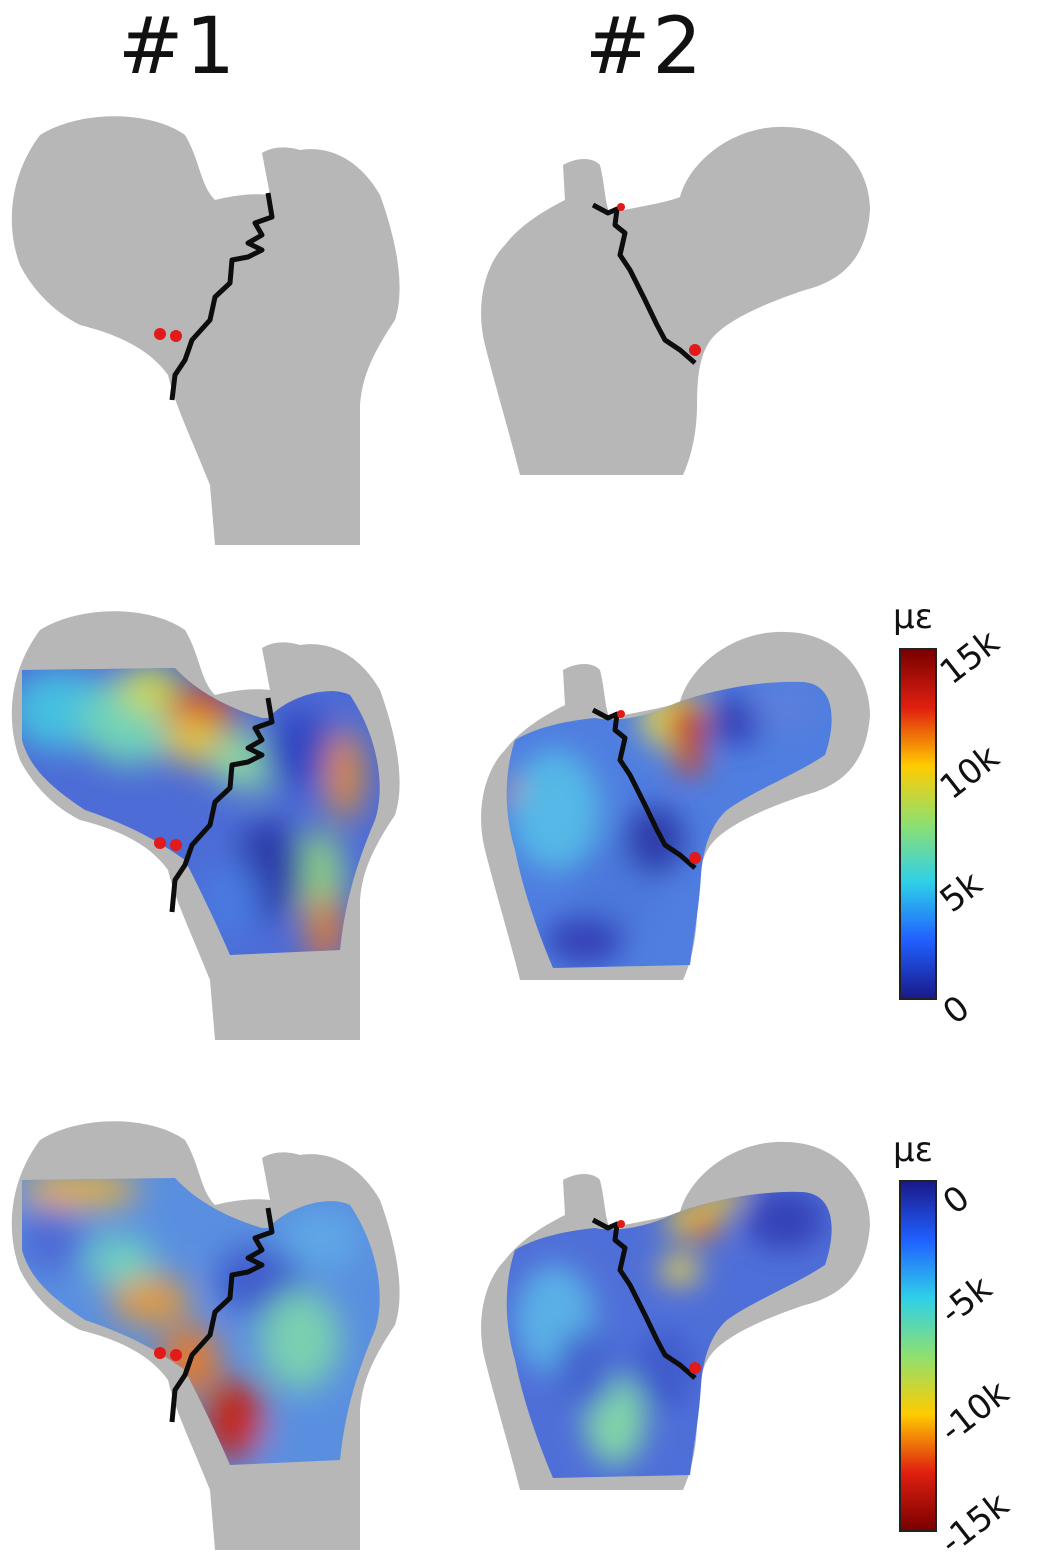 The image size is (1045, 1563). Describe the element at coordinates (913, 617) in the screenshot. I see `colorbar-1-unit: με` at that location.